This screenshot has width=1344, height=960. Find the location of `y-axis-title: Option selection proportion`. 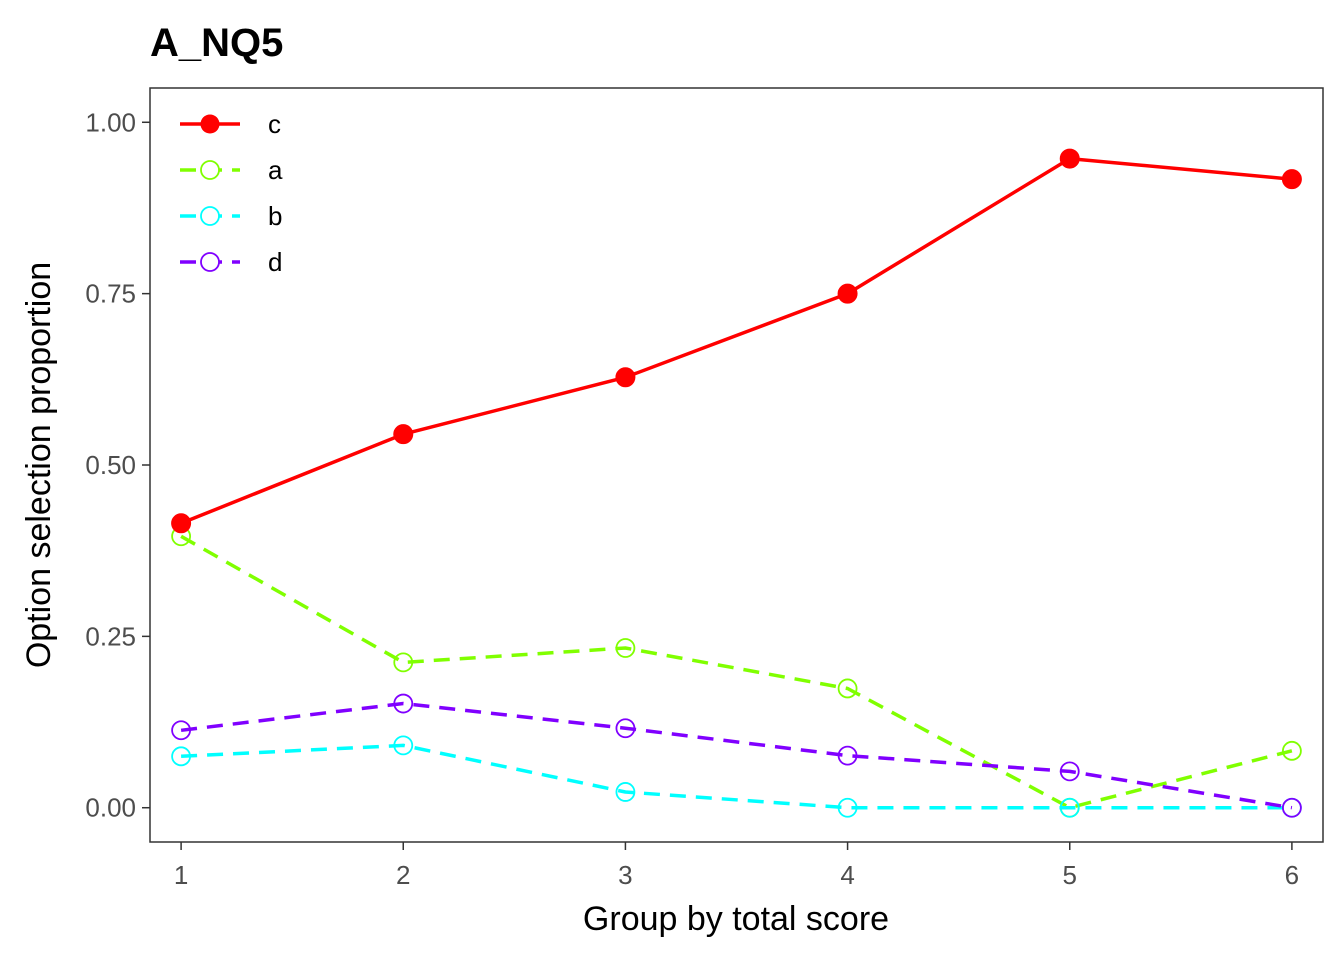

y-axis-title: Option selection proportion is located at coordinates (39, 465).